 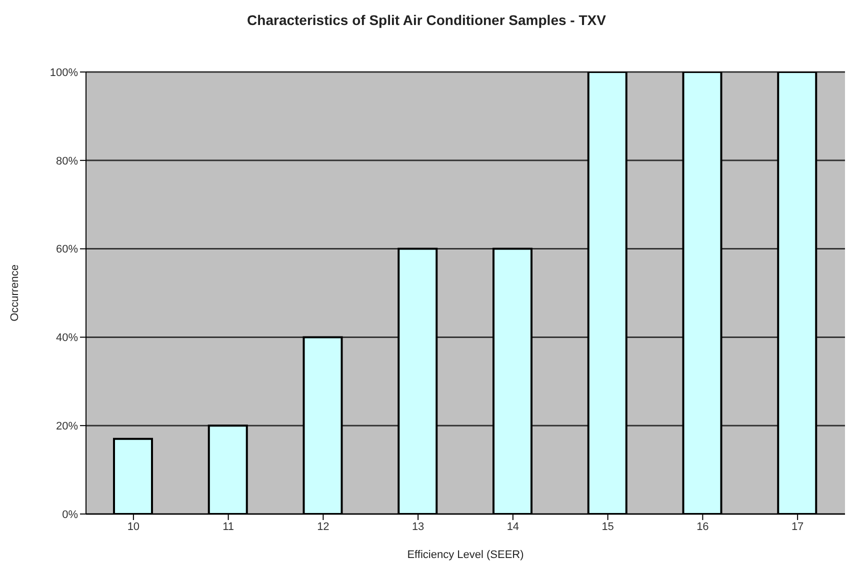 I want to click on y-tick-label: 80%, so click(x=67, y=161).